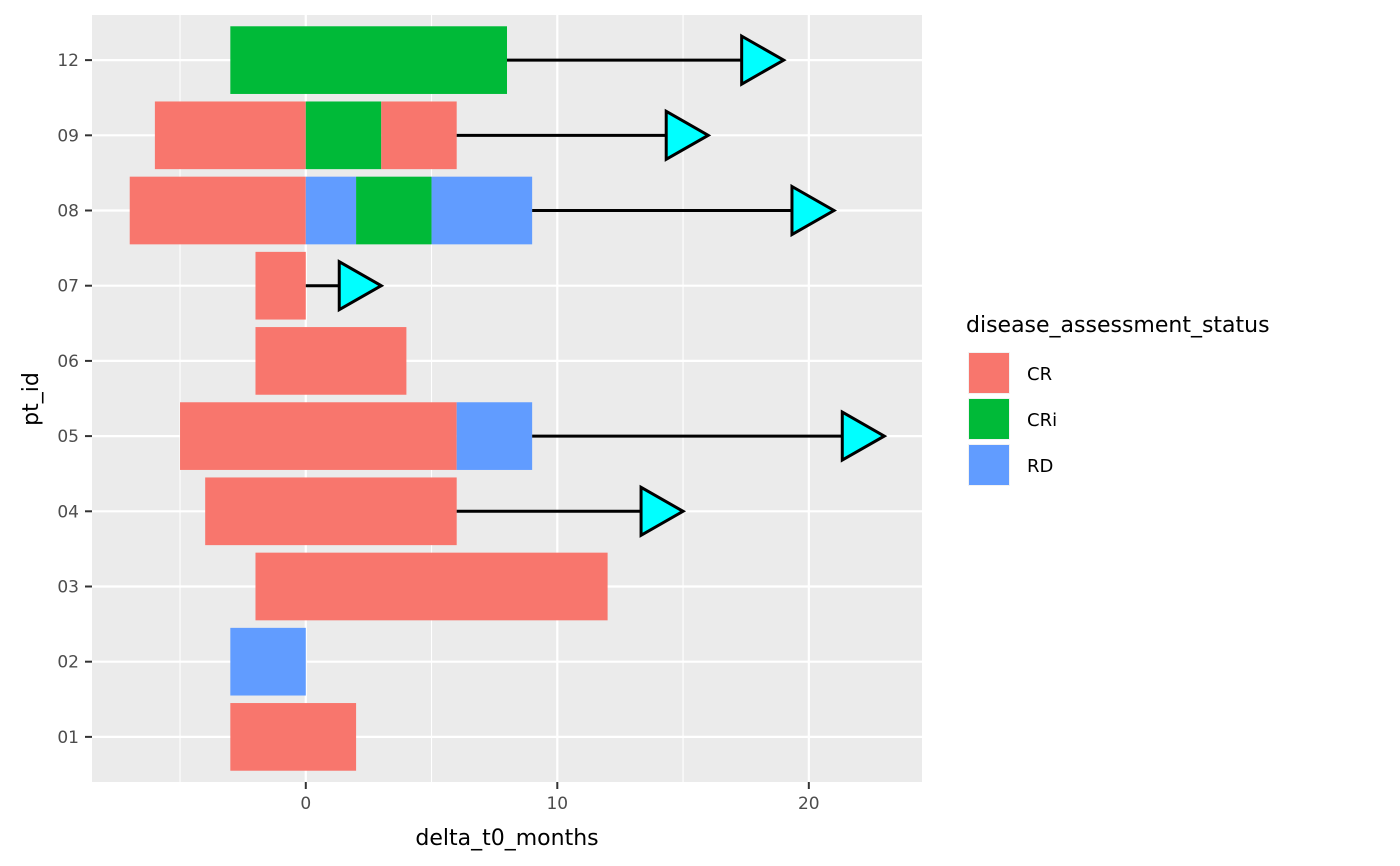 This screenshot has width=1400, height=866. Describe the element at coordinates (494, 436) in the screenshot. I see `bar-segment-05-rd` at that location.